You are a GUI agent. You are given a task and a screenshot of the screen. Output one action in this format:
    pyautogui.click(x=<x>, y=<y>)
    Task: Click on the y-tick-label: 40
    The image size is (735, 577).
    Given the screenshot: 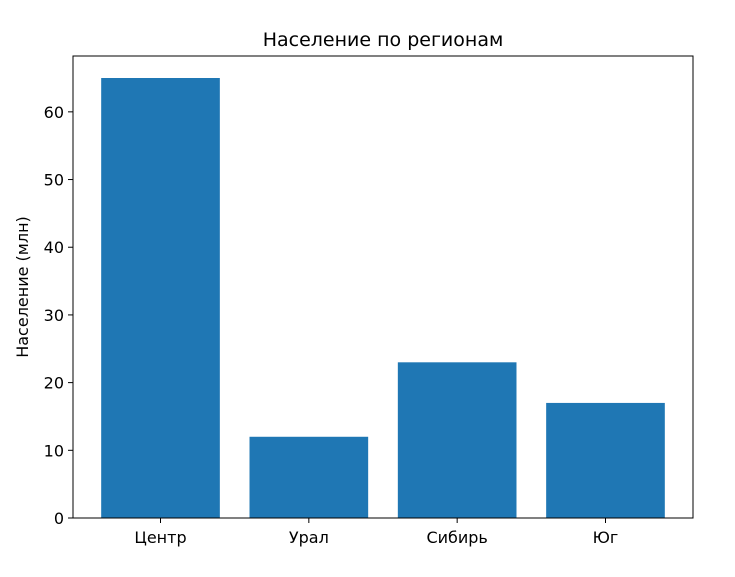 What is the action you would take?
    pyautogui.click(x=54, y=247)
    